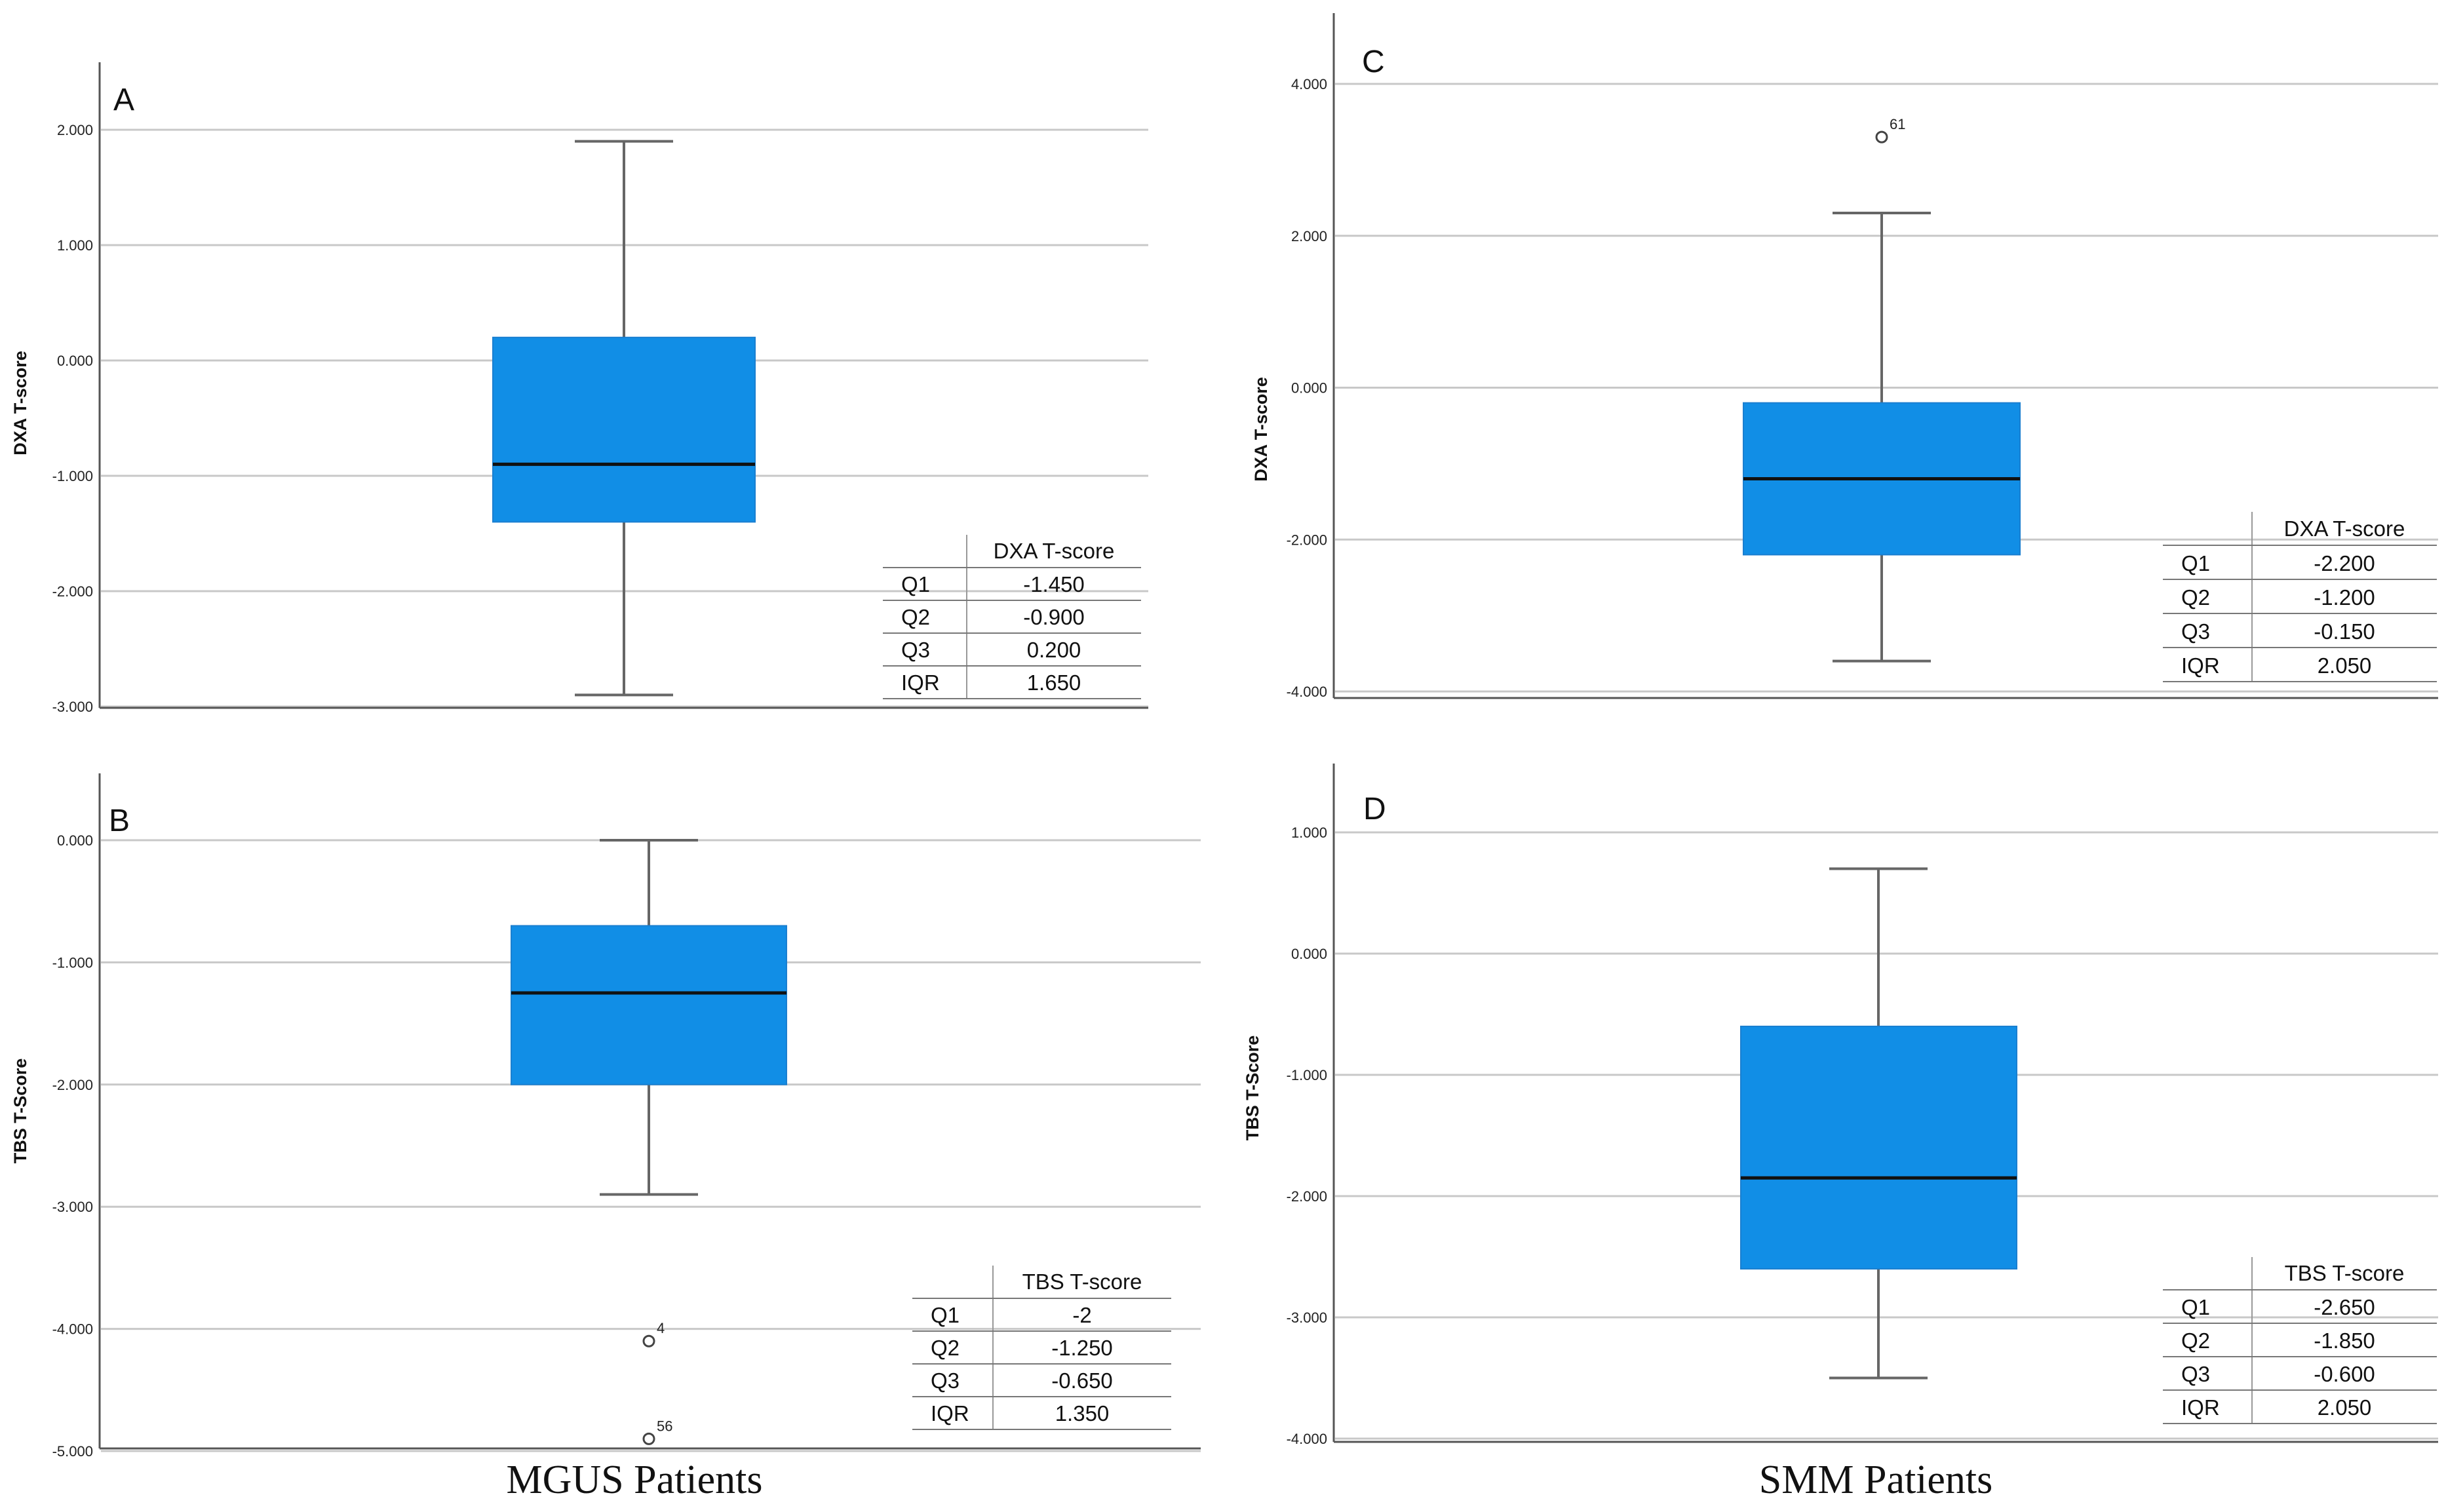  I want to click on table-row-value: -1.250, so click(1082, 1348).